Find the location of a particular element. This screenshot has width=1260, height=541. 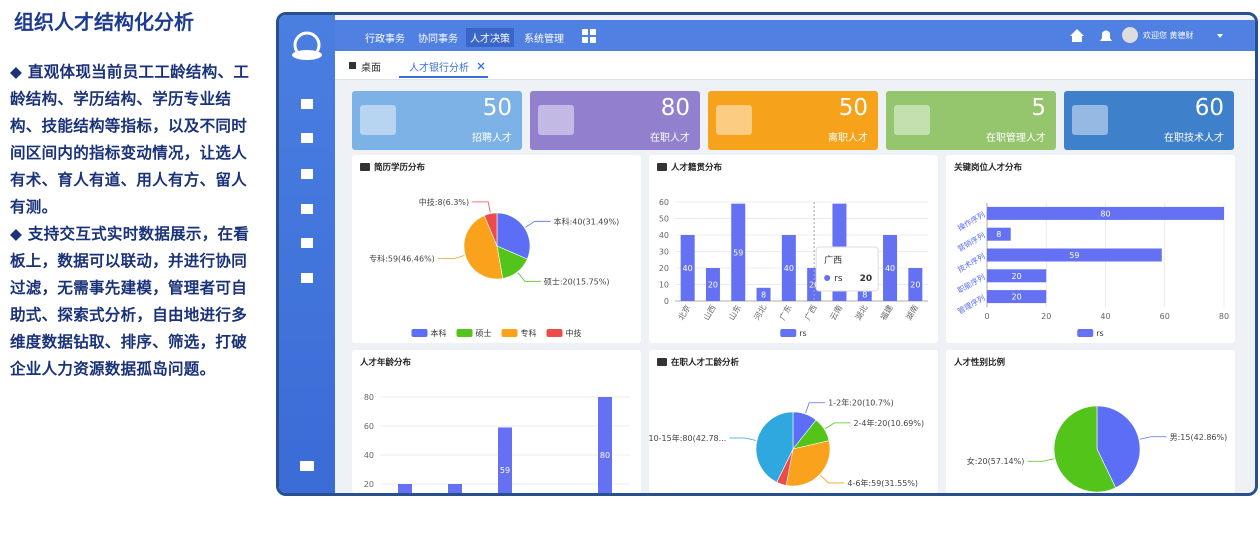

x-tick-label: 80 is located at coordinates (1224, 316).